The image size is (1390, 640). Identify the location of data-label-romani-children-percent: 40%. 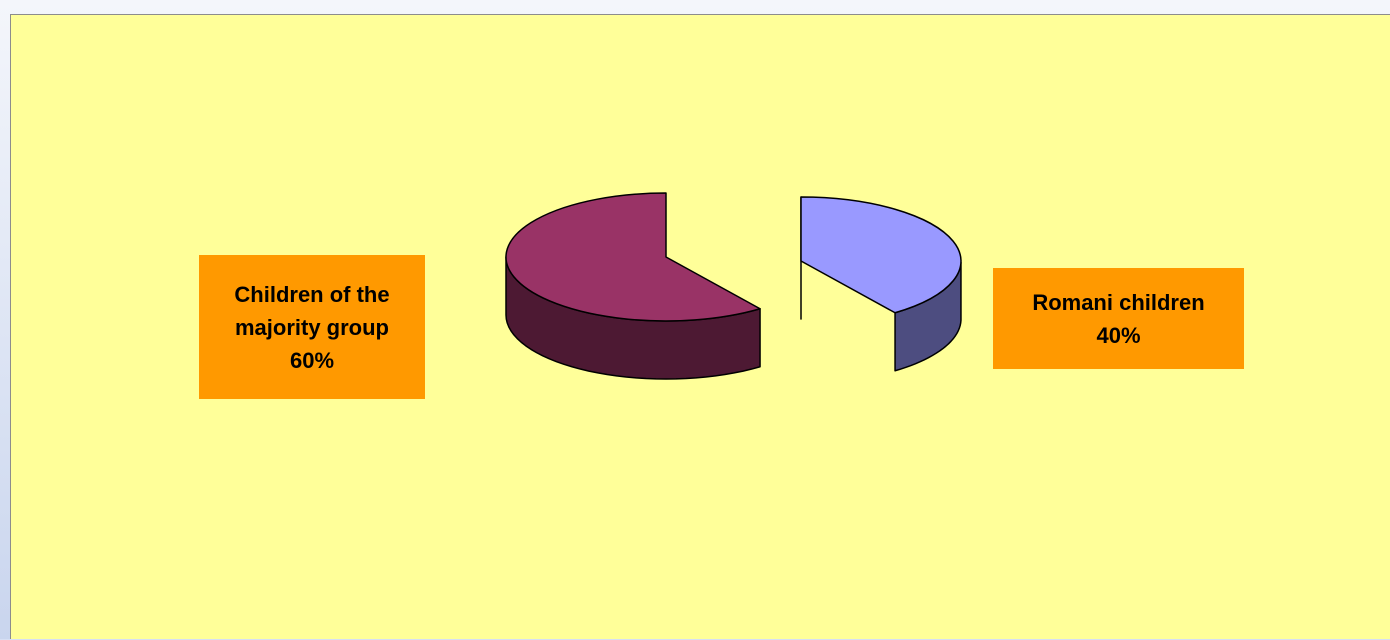
(1118, 335).